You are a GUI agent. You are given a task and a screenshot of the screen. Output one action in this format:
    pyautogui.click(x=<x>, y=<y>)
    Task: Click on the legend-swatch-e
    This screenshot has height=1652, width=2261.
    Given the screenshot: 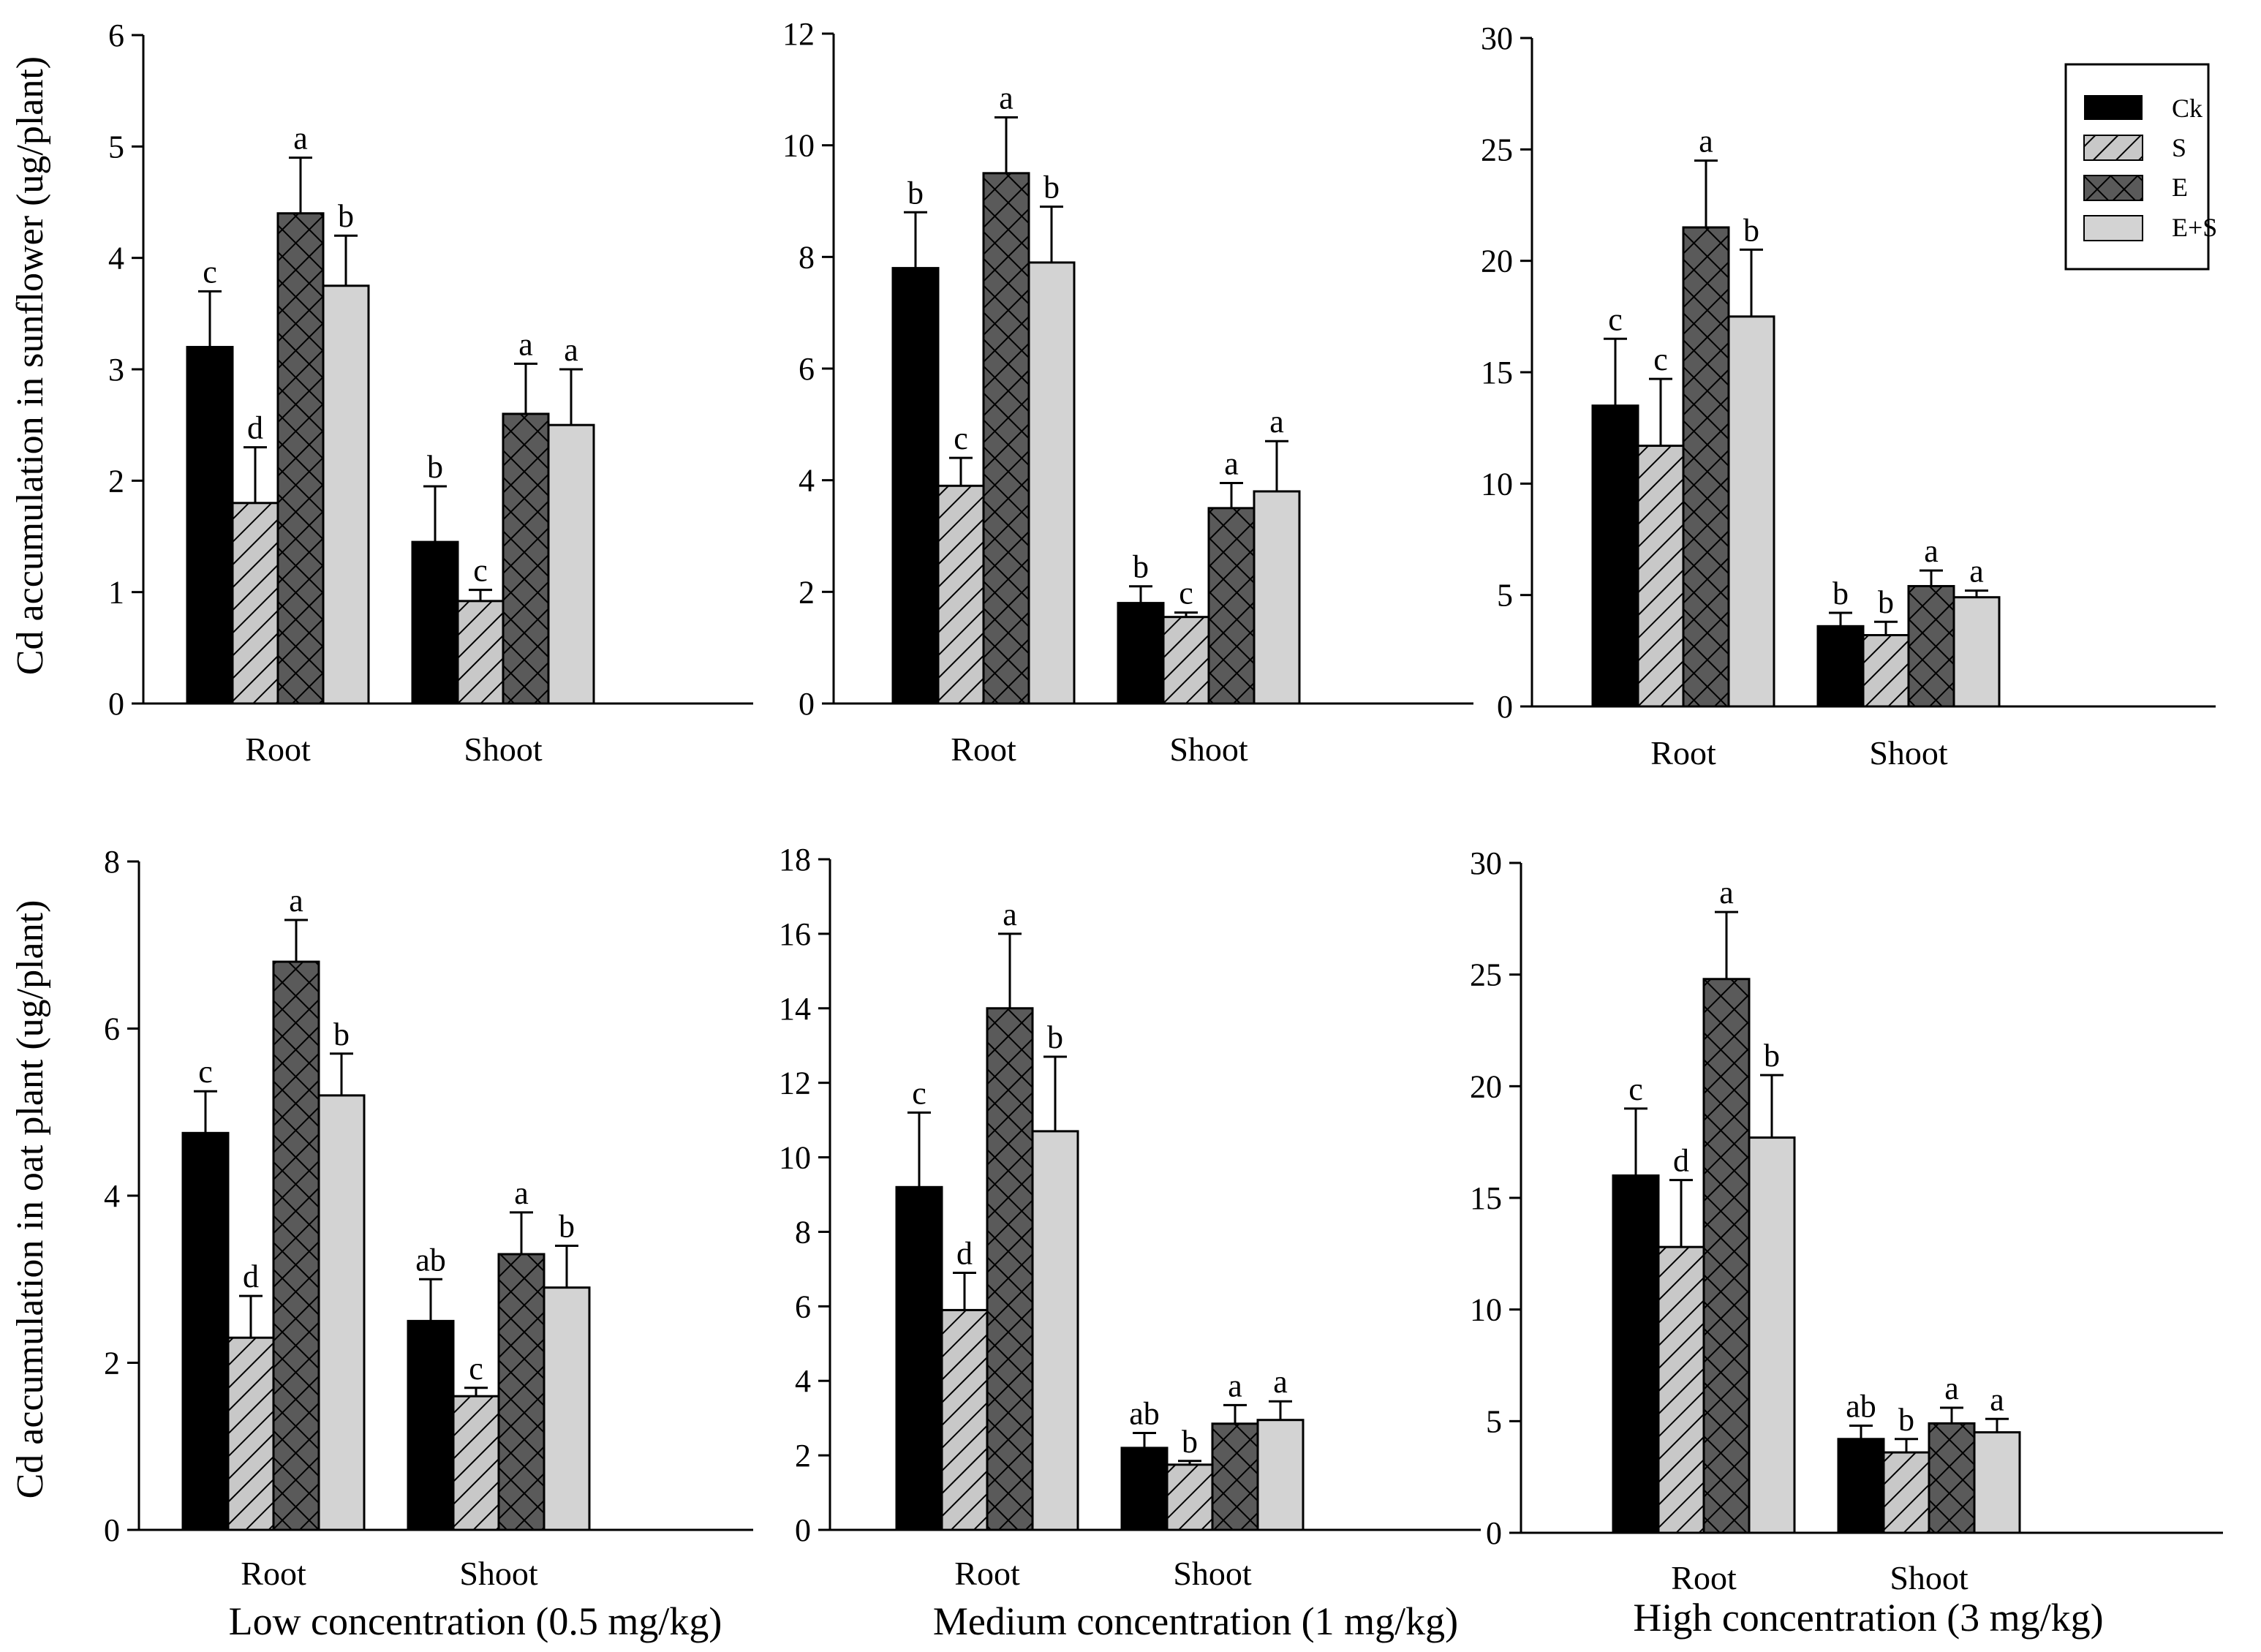 What is the action you would take?
    pyautogui.click(x=2113, y=188)
    